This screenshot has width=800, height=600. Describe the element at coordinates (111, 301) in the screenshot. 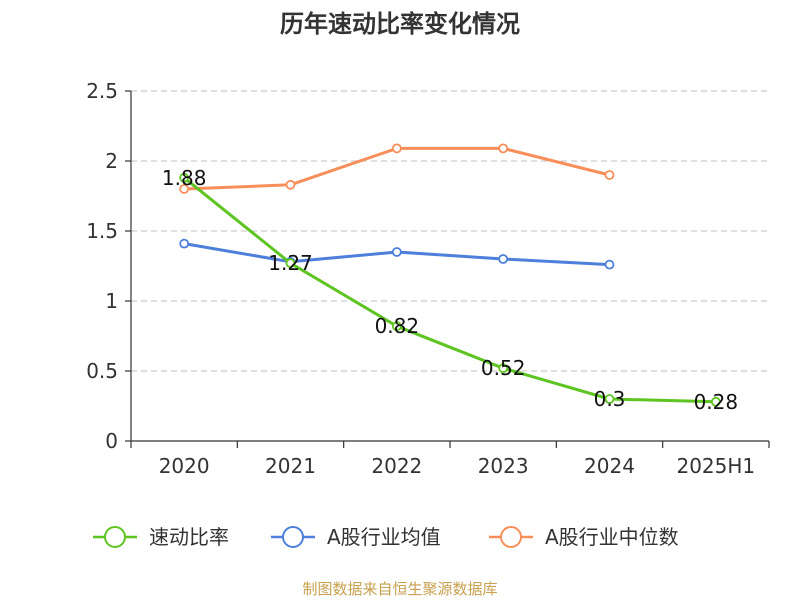

I see `y-tick-label: 1` at that location.